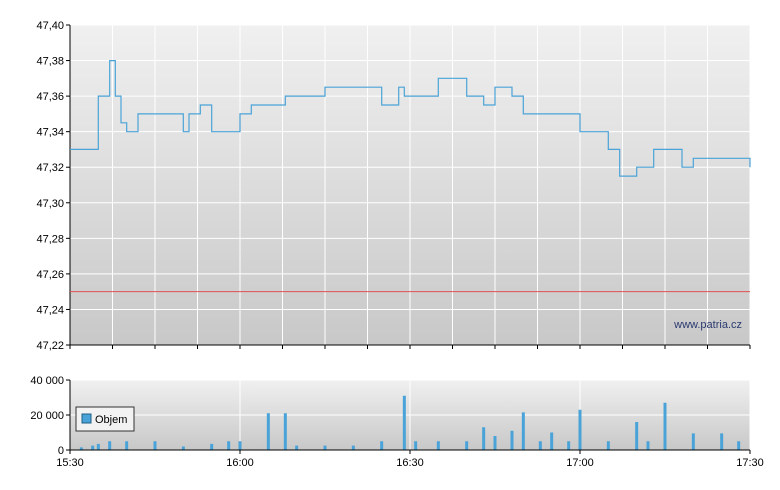 The width and height of the screenshot is (780, 490). What do you see at coordinates (410, 347) in the screenshot?
I see `price-x-tick-marks` at bounding box center [410, 347].